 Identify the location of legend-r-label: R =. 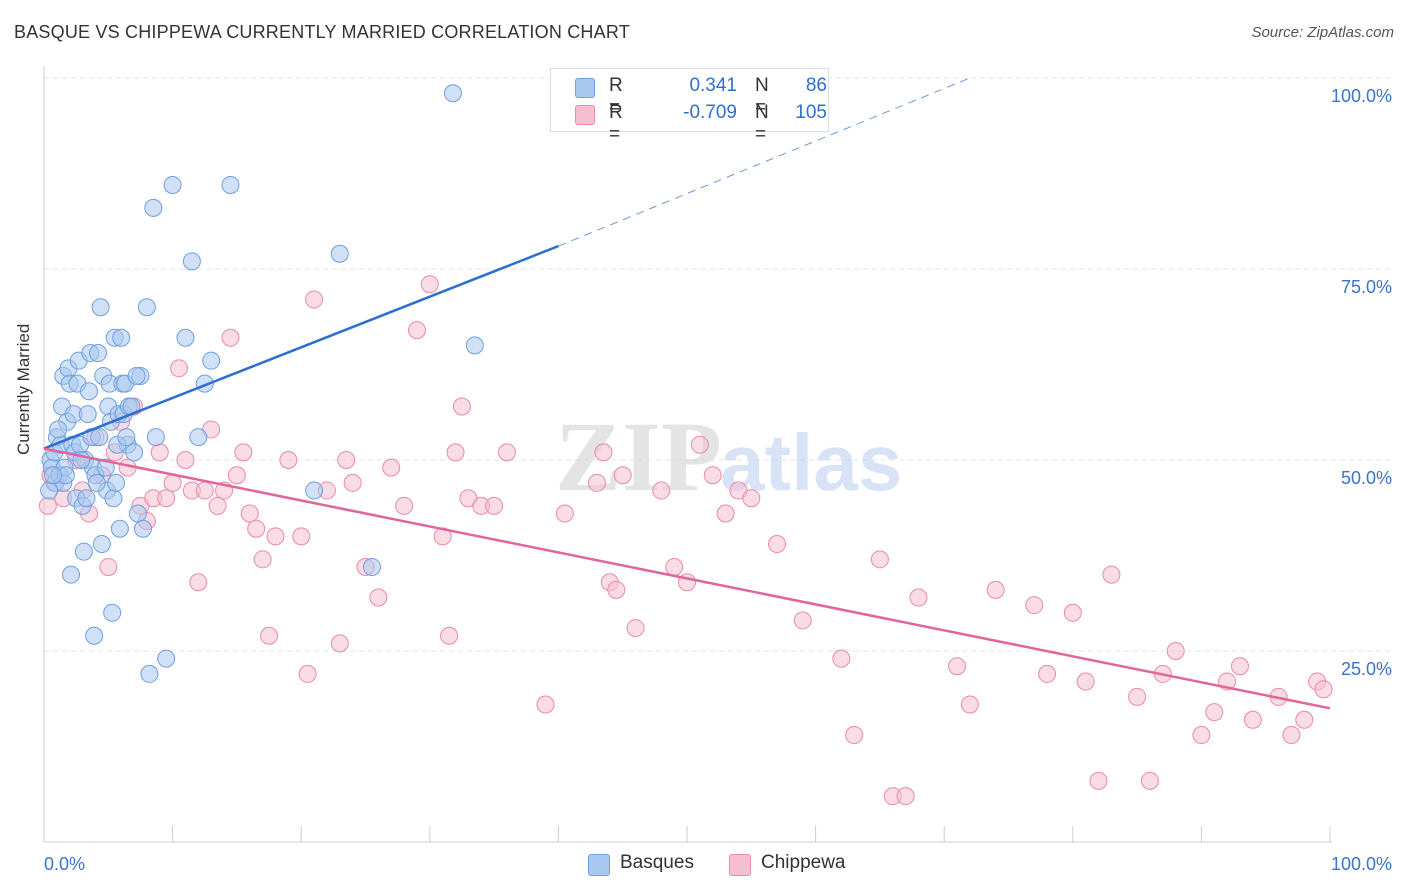
(616, 96).